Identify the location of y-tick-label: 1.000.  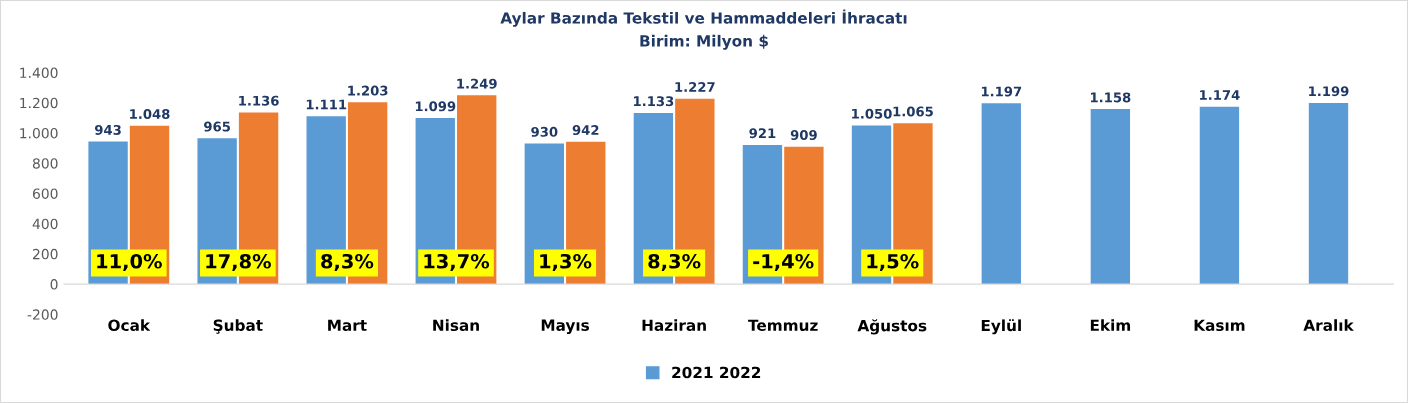
(39, 133).